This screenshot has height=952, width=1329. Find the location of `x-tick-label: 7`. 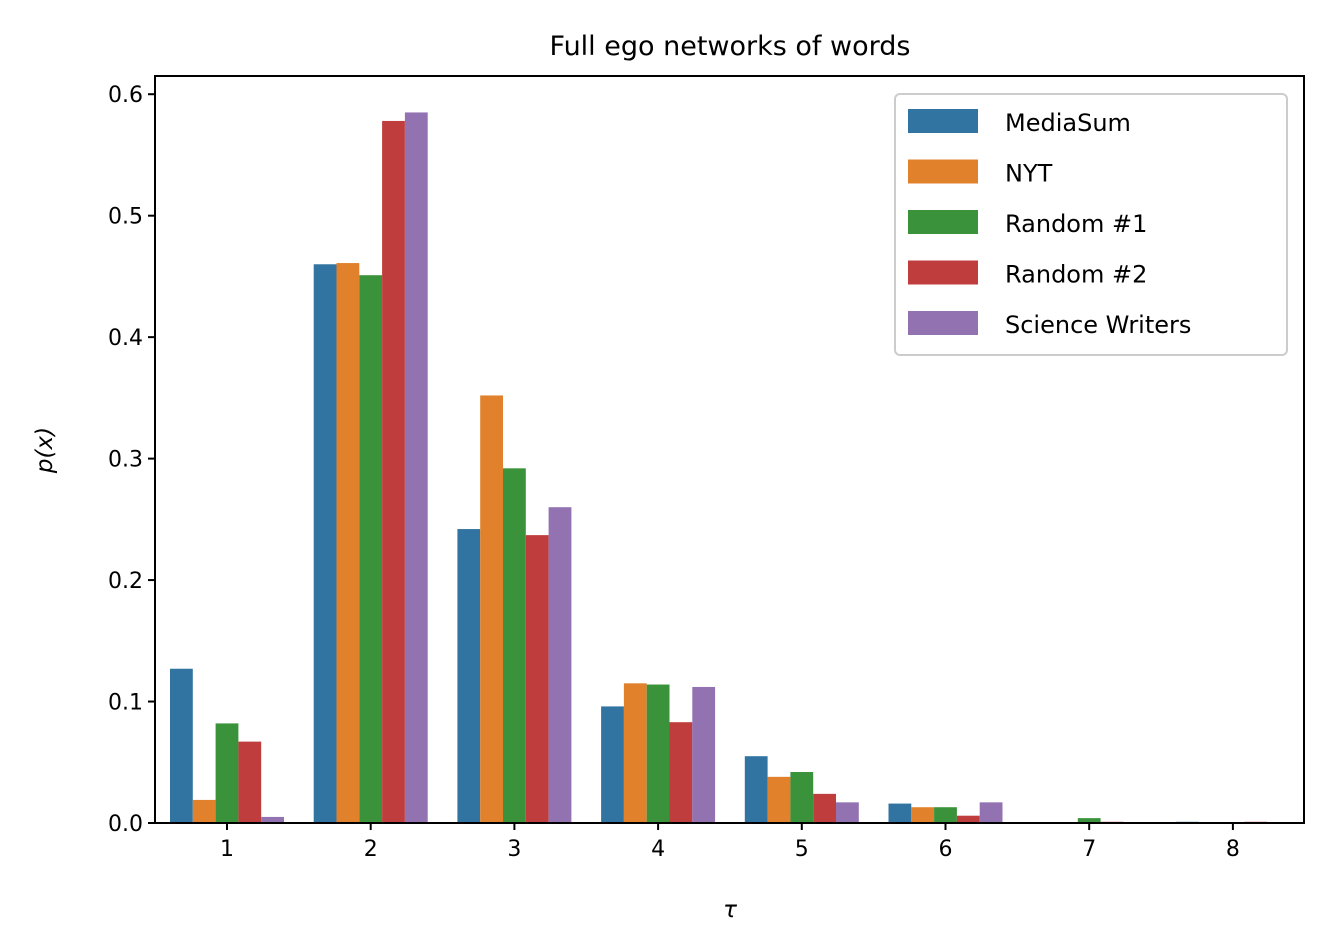

x-tick-label: 7 is located at coordinates (1089, 849).